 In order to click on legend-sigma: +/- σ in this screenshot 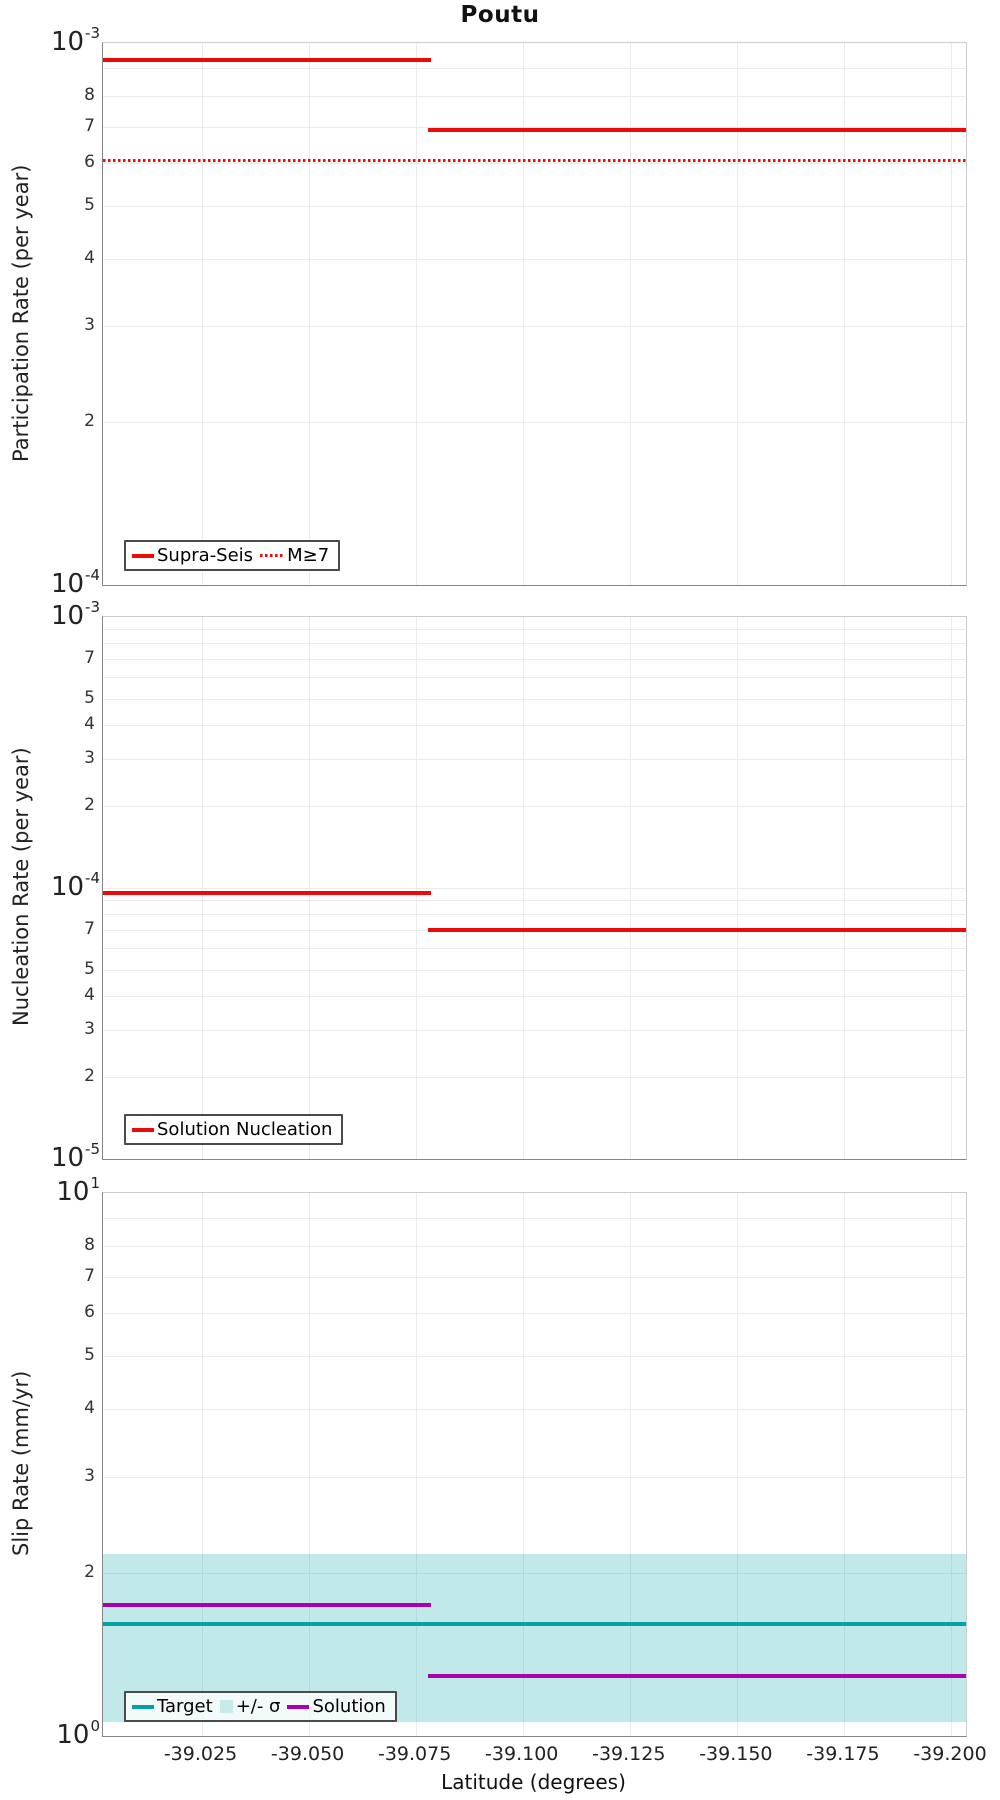, I will do `click(250, 1706)`.